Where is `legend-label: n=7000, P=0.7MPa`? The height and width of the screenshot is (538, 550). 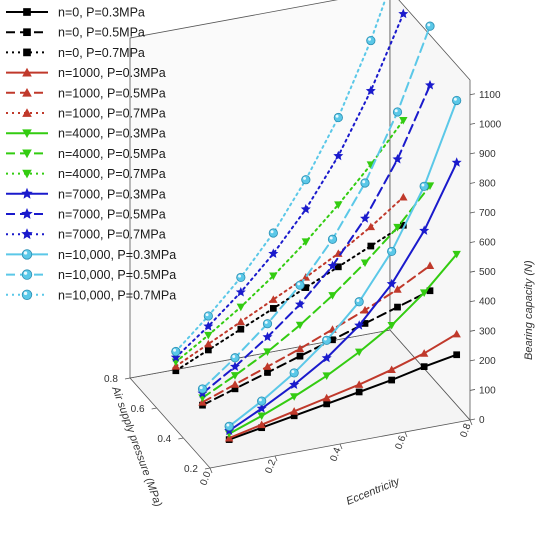
legend-label: n=7000, P=0.7MPa is located at coordinates (112, 235).